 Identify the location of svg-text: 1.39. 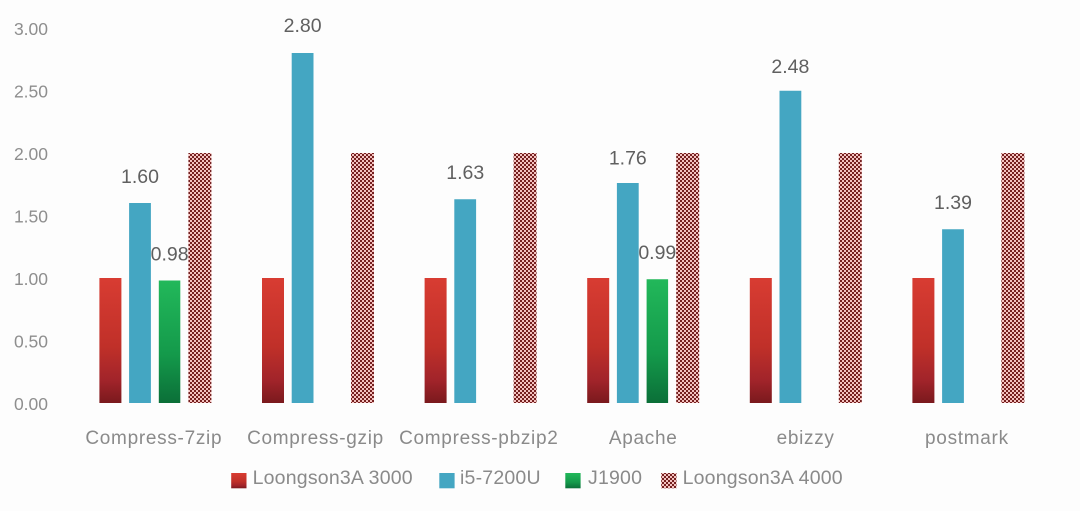
(953, 203).